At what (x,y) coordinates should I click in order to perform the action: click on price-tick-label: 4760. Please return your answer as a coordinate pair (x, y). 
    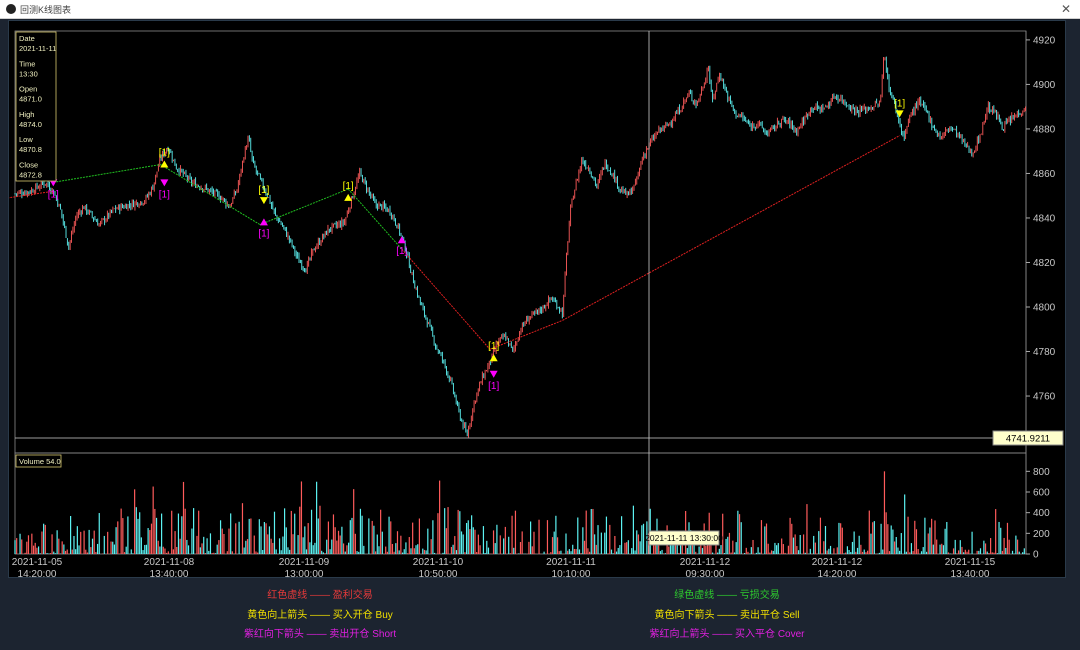
    Looking at the image, I should click on (1044, 397).